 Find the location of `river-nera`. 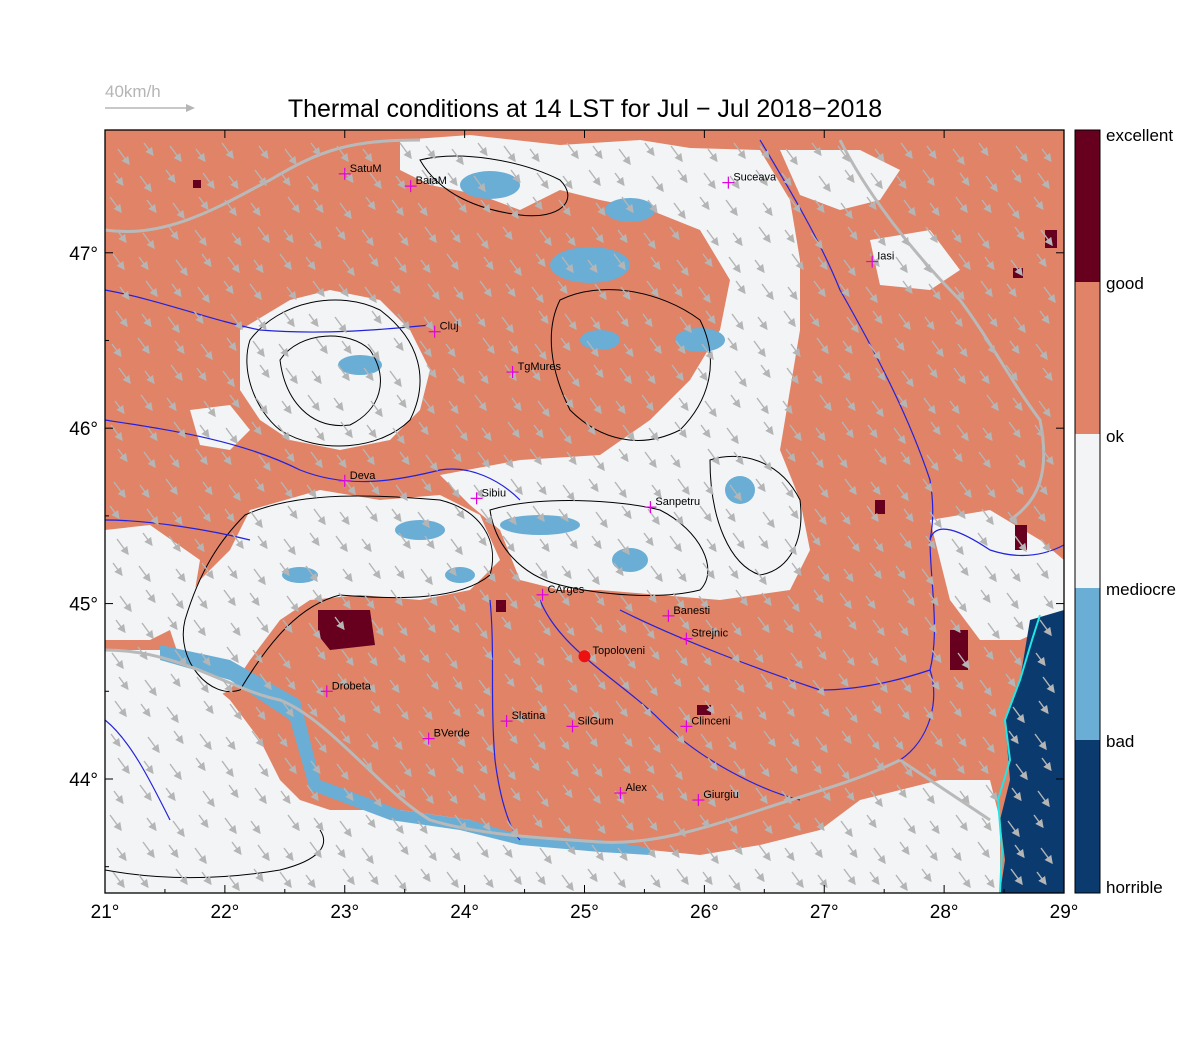

river-nera is located at coordinates (138, 770).